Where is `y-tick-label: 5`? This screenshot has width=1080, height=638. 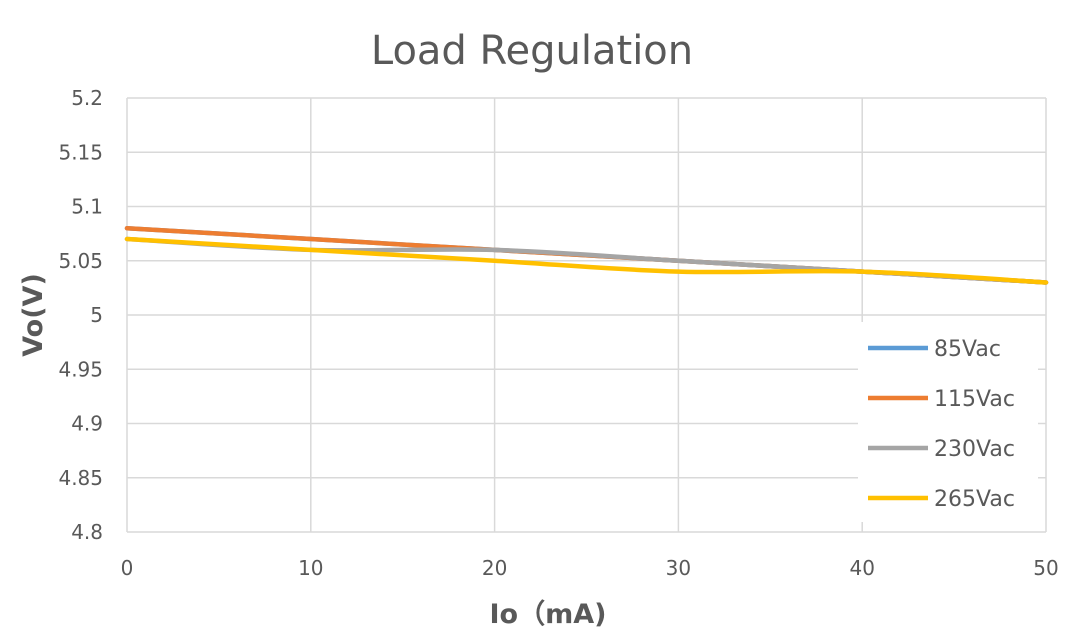 y-tick-label: 5 is located at coordinates (96, 315).